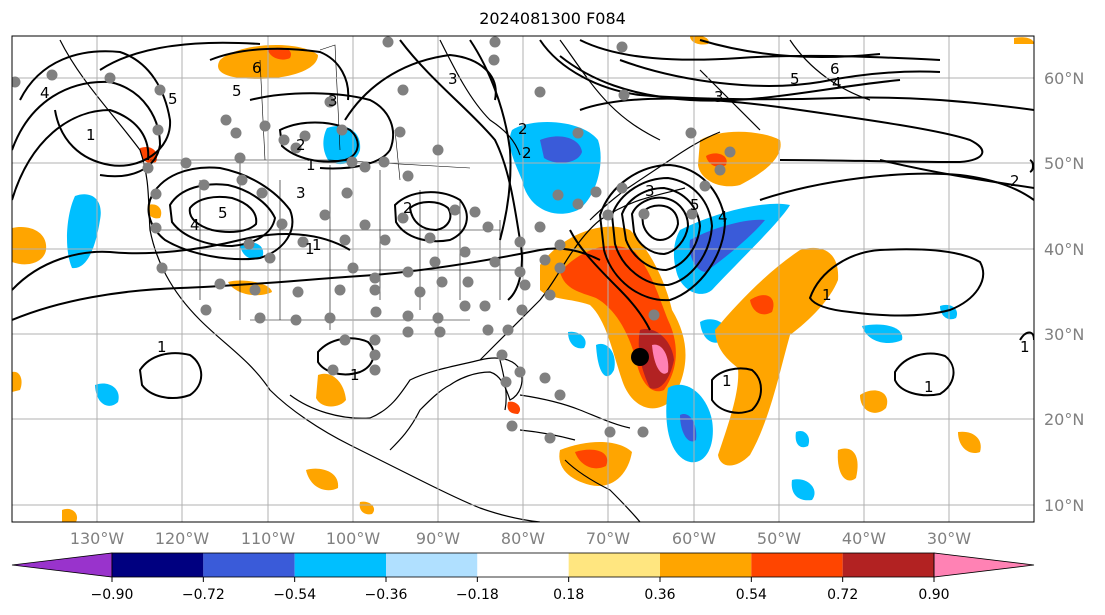 The width and height of the screenshot is (1105, 615). What do you see at coordinates (568, 595) in the screenshot?
I see `colorbar-tick-label: 0.18` at bounding box center [568, 595].